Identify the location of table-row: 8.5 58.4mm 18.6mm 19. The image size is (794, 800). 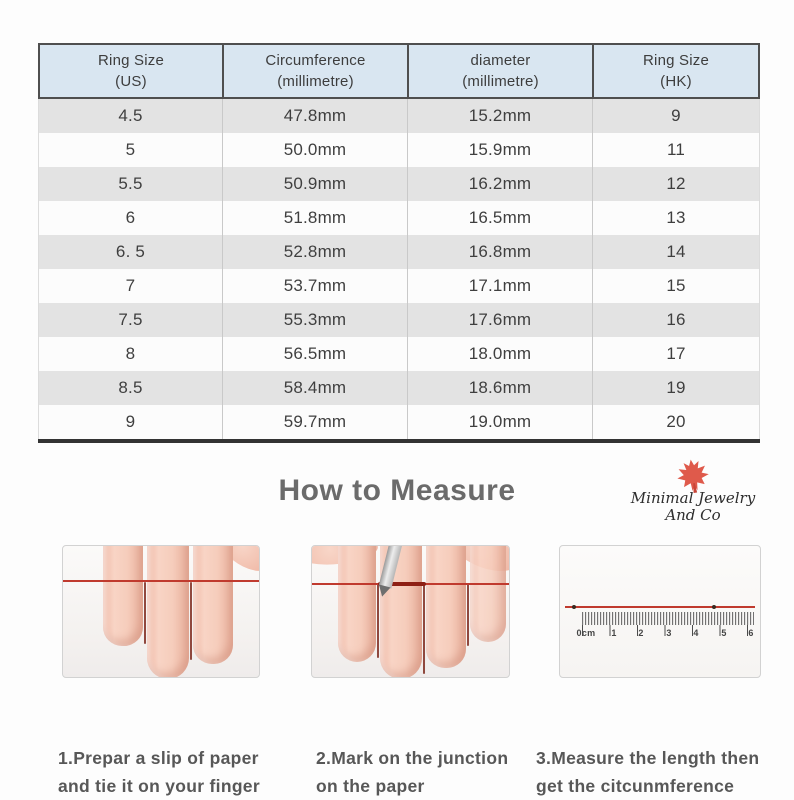
(399, 388).